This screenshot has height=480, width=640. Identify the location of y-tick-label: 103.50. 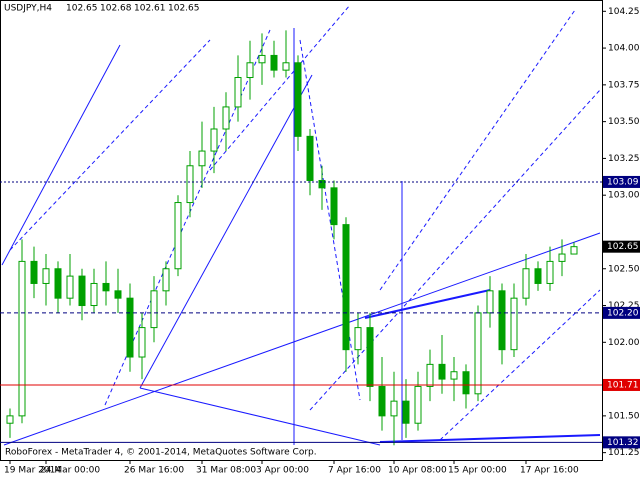
(624, 122).